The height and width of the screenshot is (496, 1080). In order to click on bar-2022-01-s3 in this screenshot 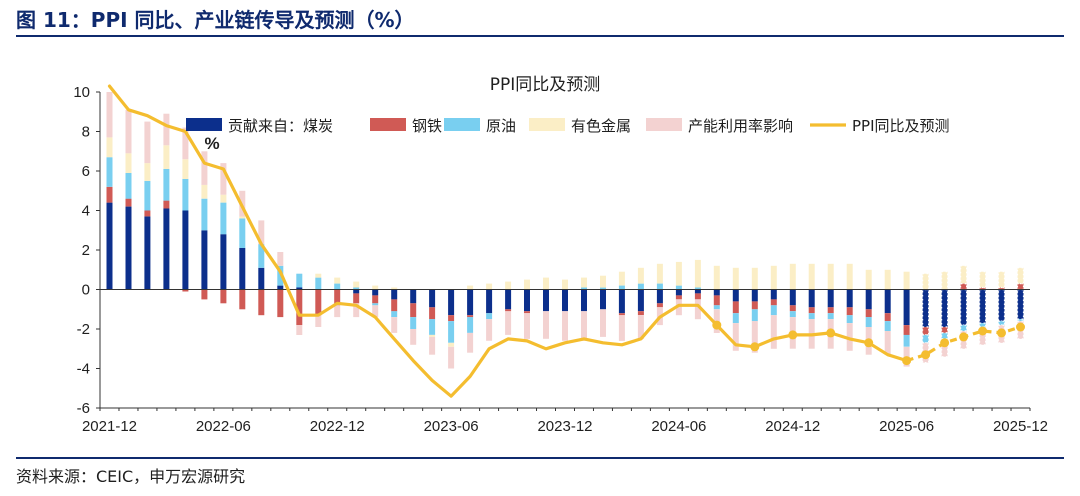, I will do `click(128, 163)`.